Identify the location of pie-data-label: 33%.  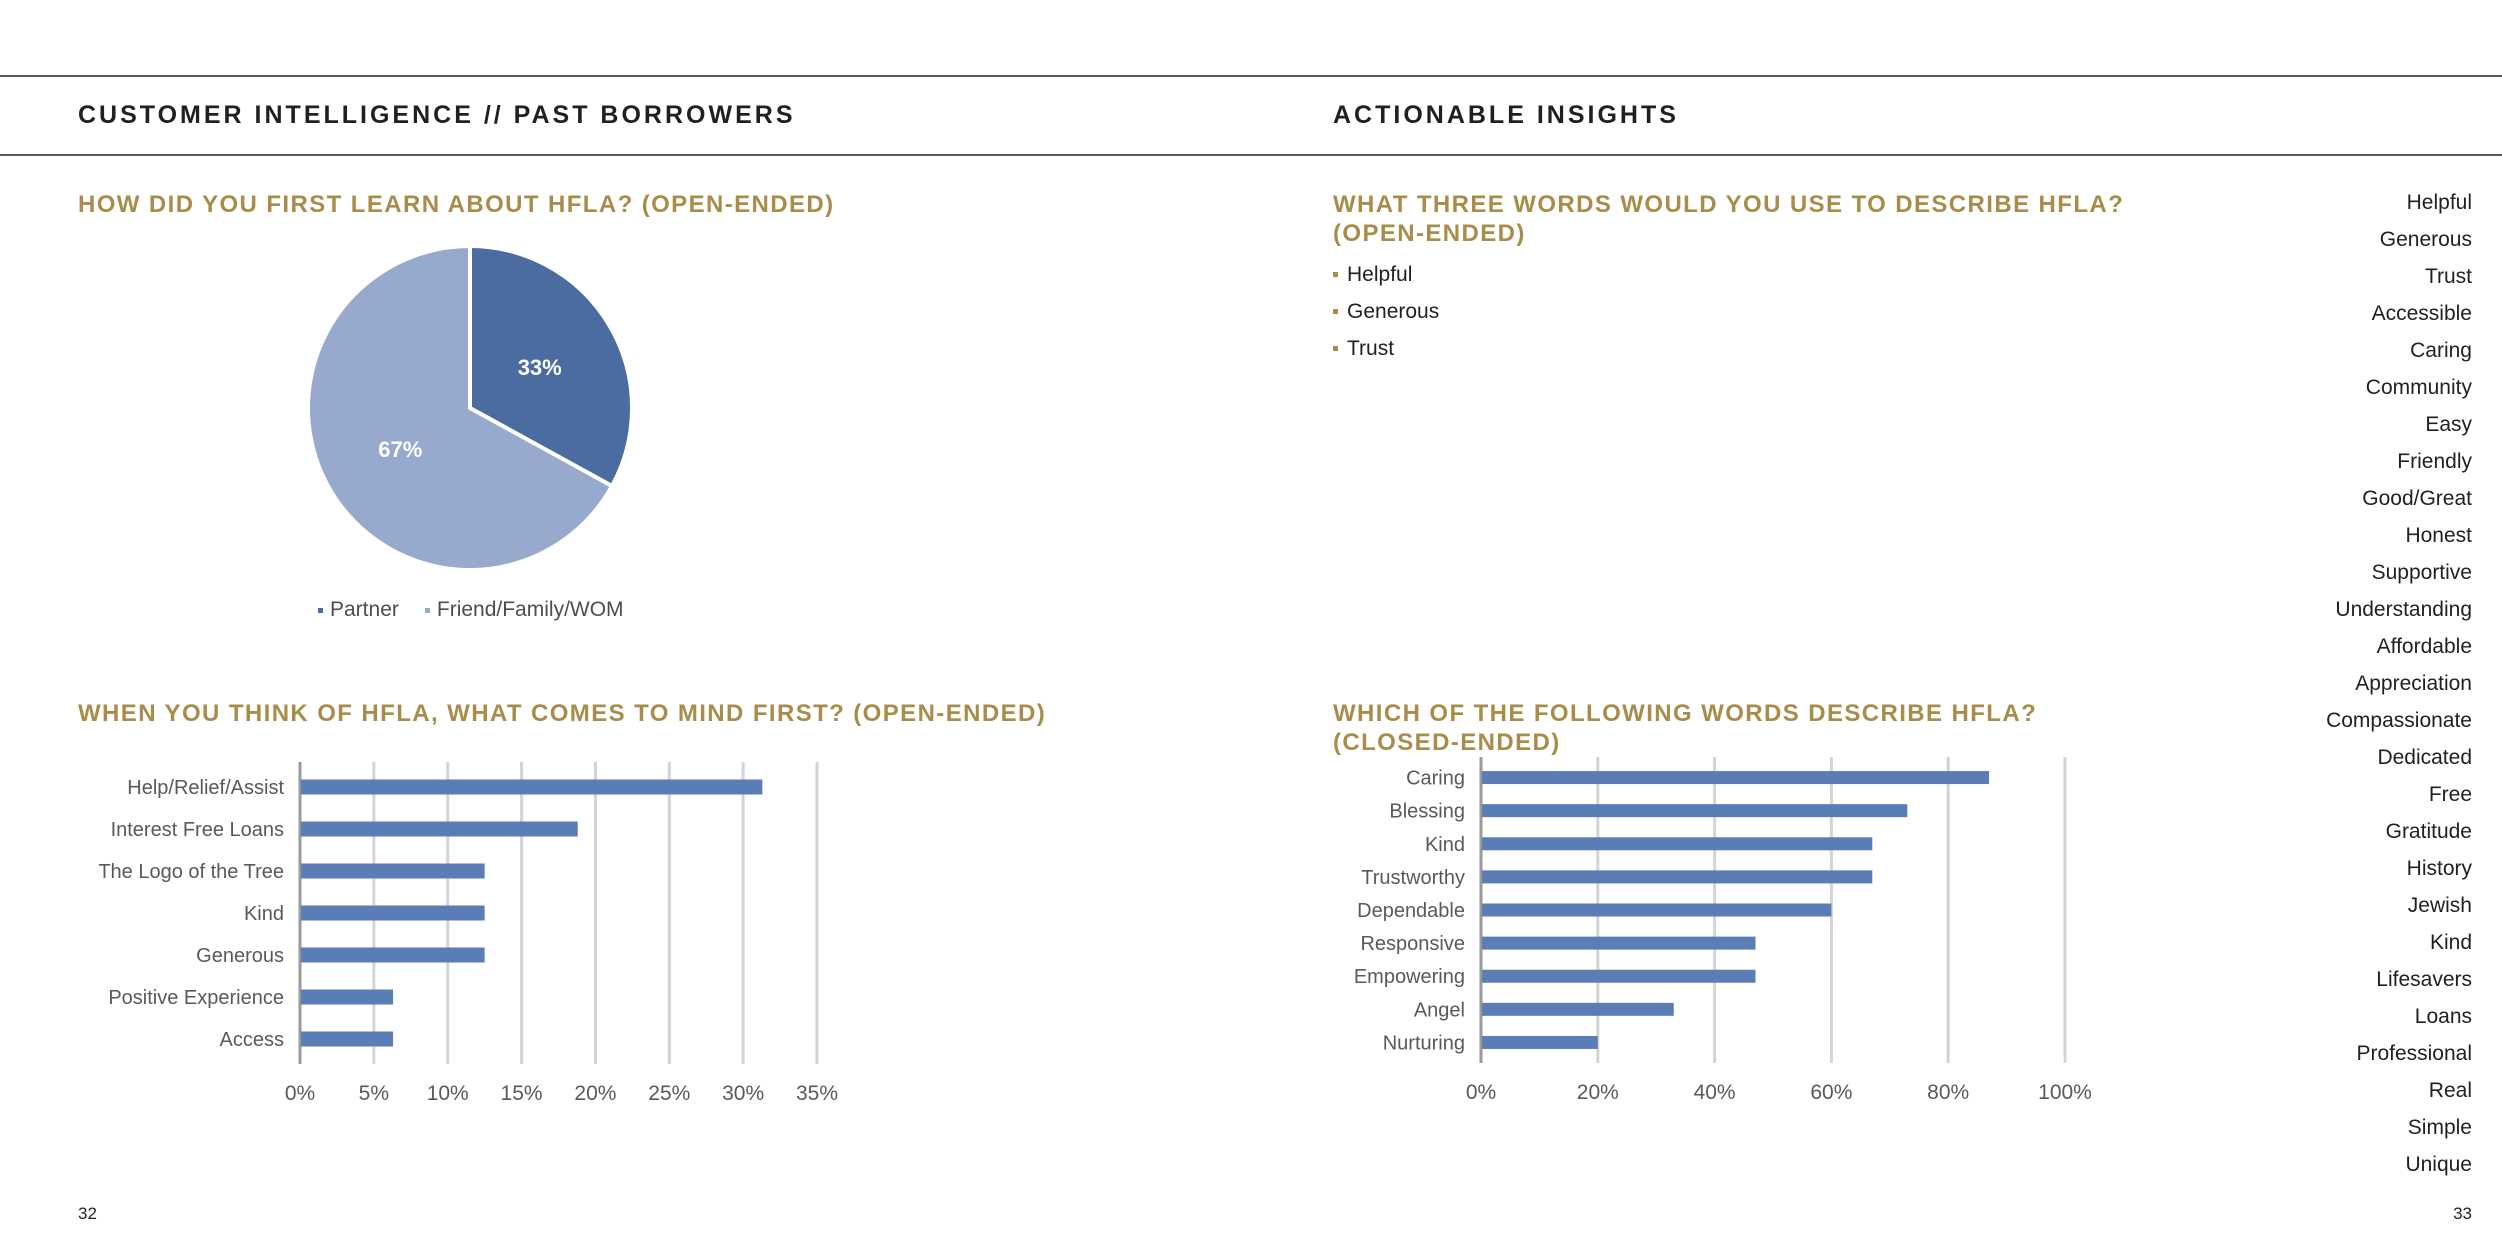
(540, 367).